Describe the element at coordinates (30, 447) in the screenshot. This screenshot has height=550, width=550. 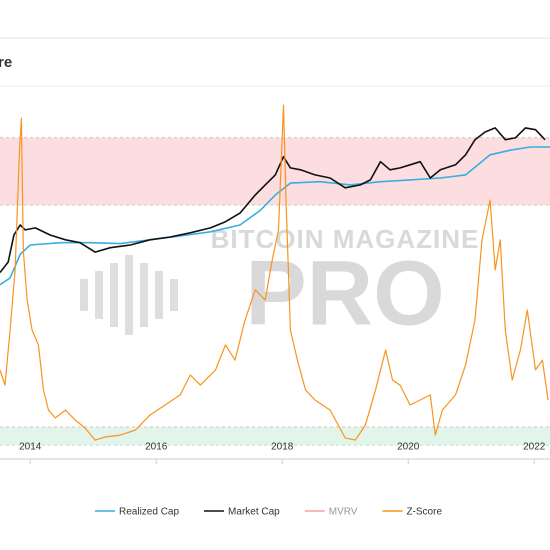
I see `x-tick-label: 2014` at that location.